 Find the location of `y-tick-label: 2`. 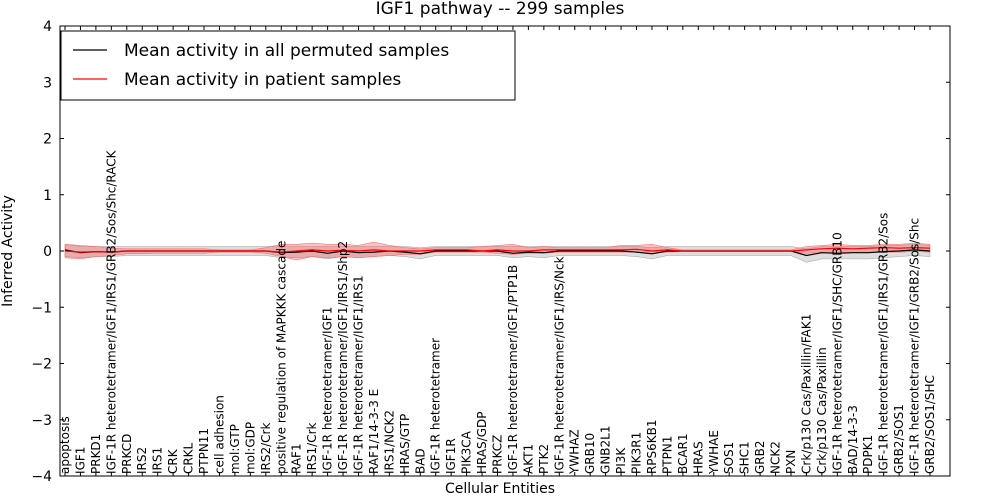

y-tick-label: 2 is located at coordinates (47, 140).